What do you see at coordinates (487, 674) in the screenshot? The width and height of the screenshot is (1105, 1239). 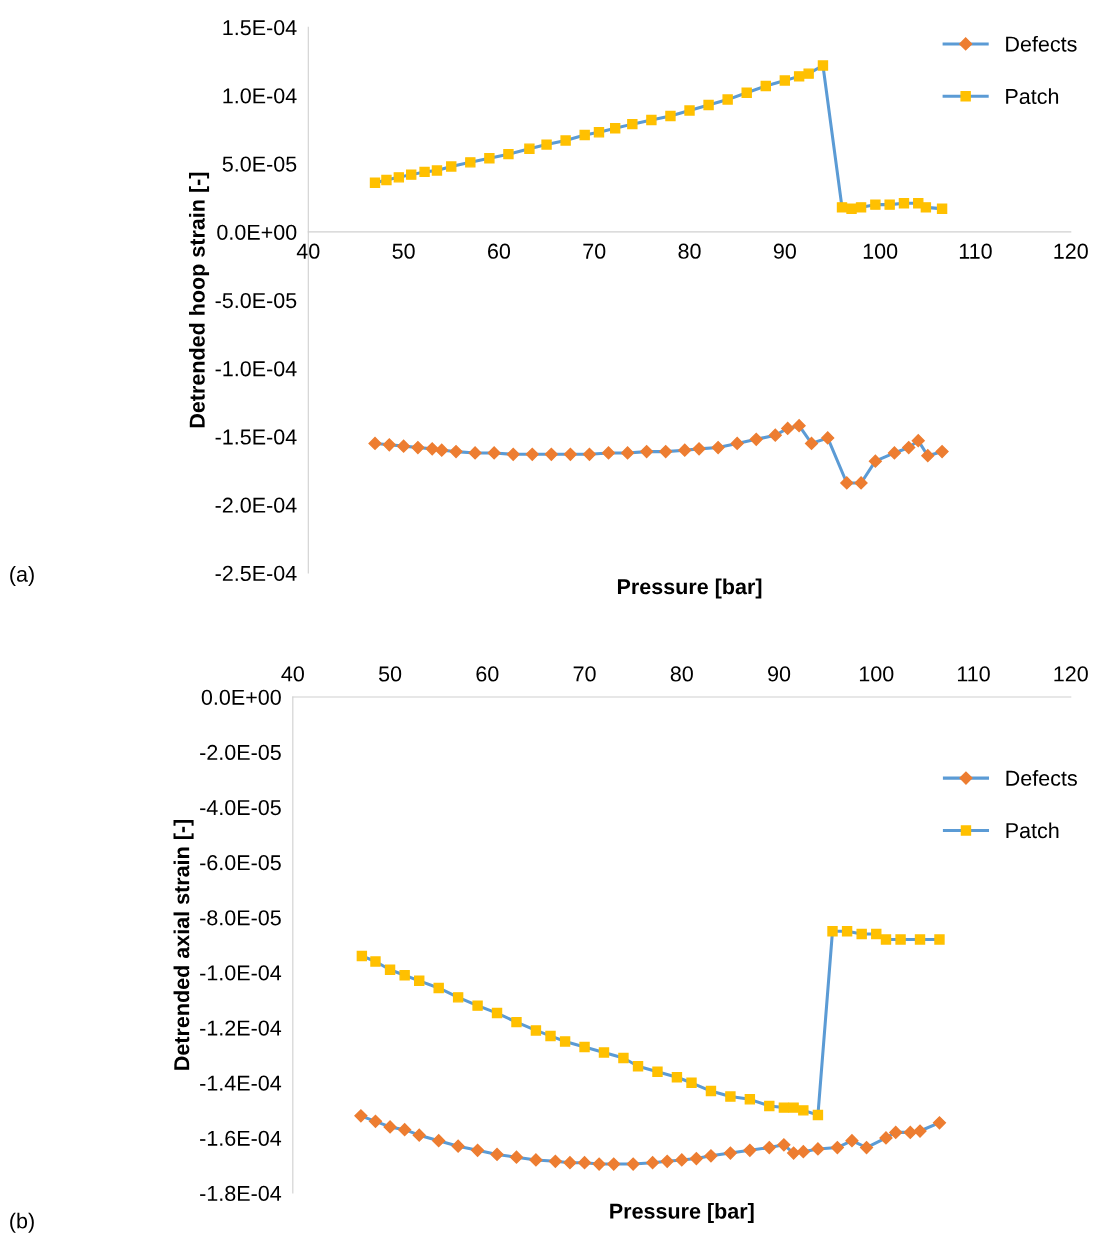 I see `x-tick-label: 60` at bounding box center [487, 674].